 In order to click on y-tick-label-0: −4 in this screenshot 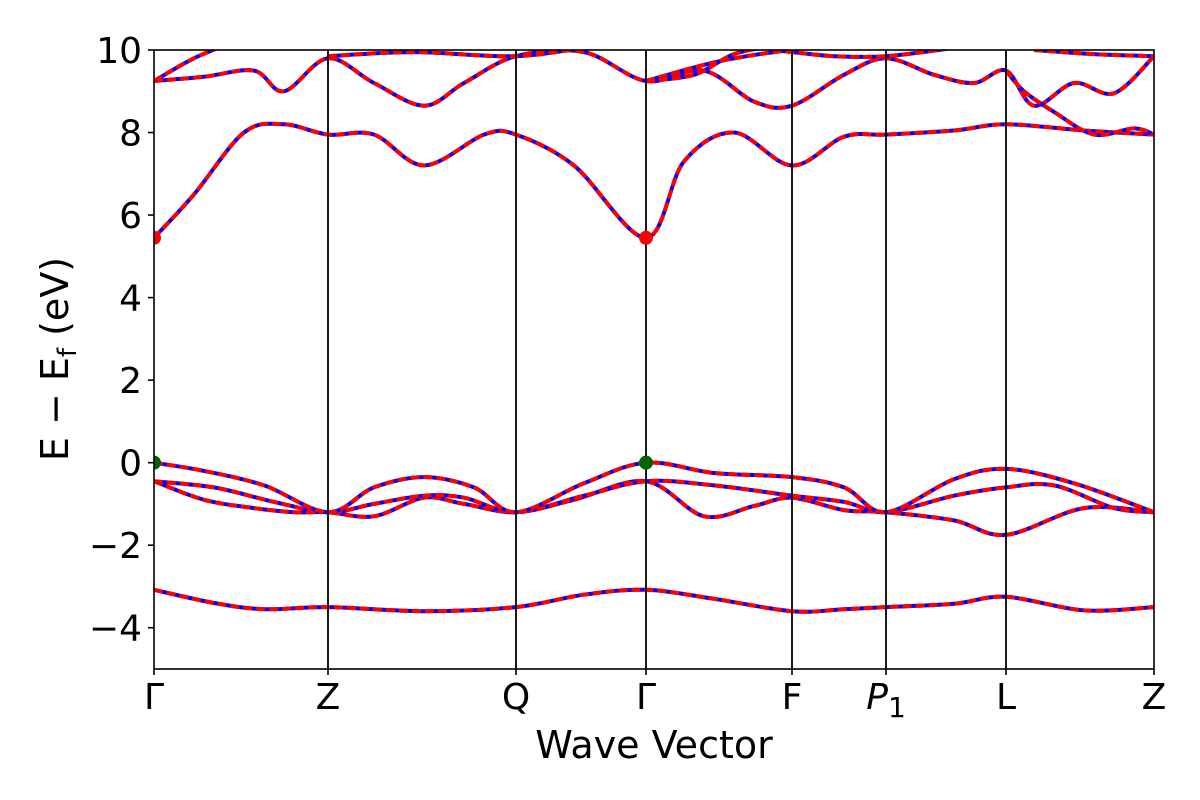, I will do `click(115, 629)`.